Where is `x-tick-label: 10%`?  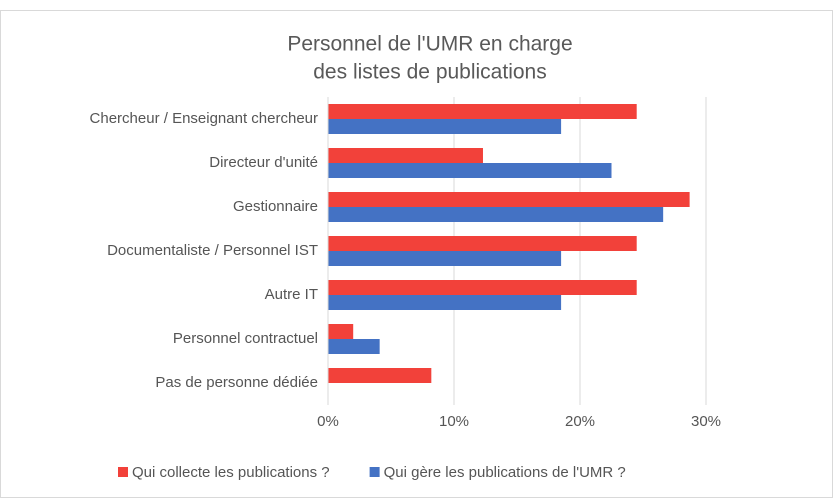
x-tick-label: 10% is located at coordinates (454, 421).